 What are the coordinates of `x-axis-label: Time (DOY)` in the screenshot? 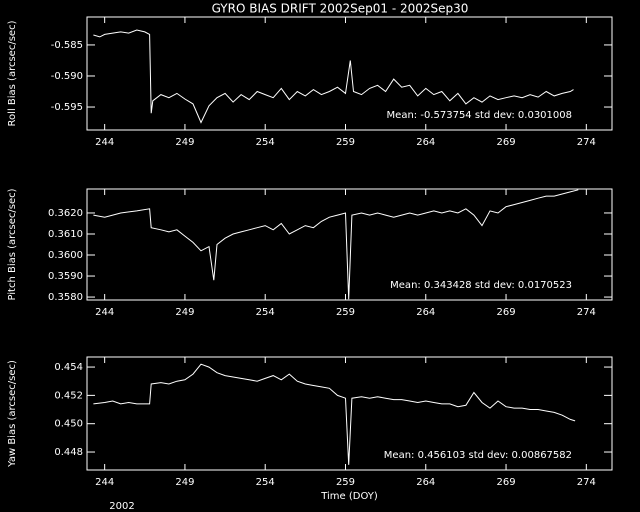 It's located at (349, 496).